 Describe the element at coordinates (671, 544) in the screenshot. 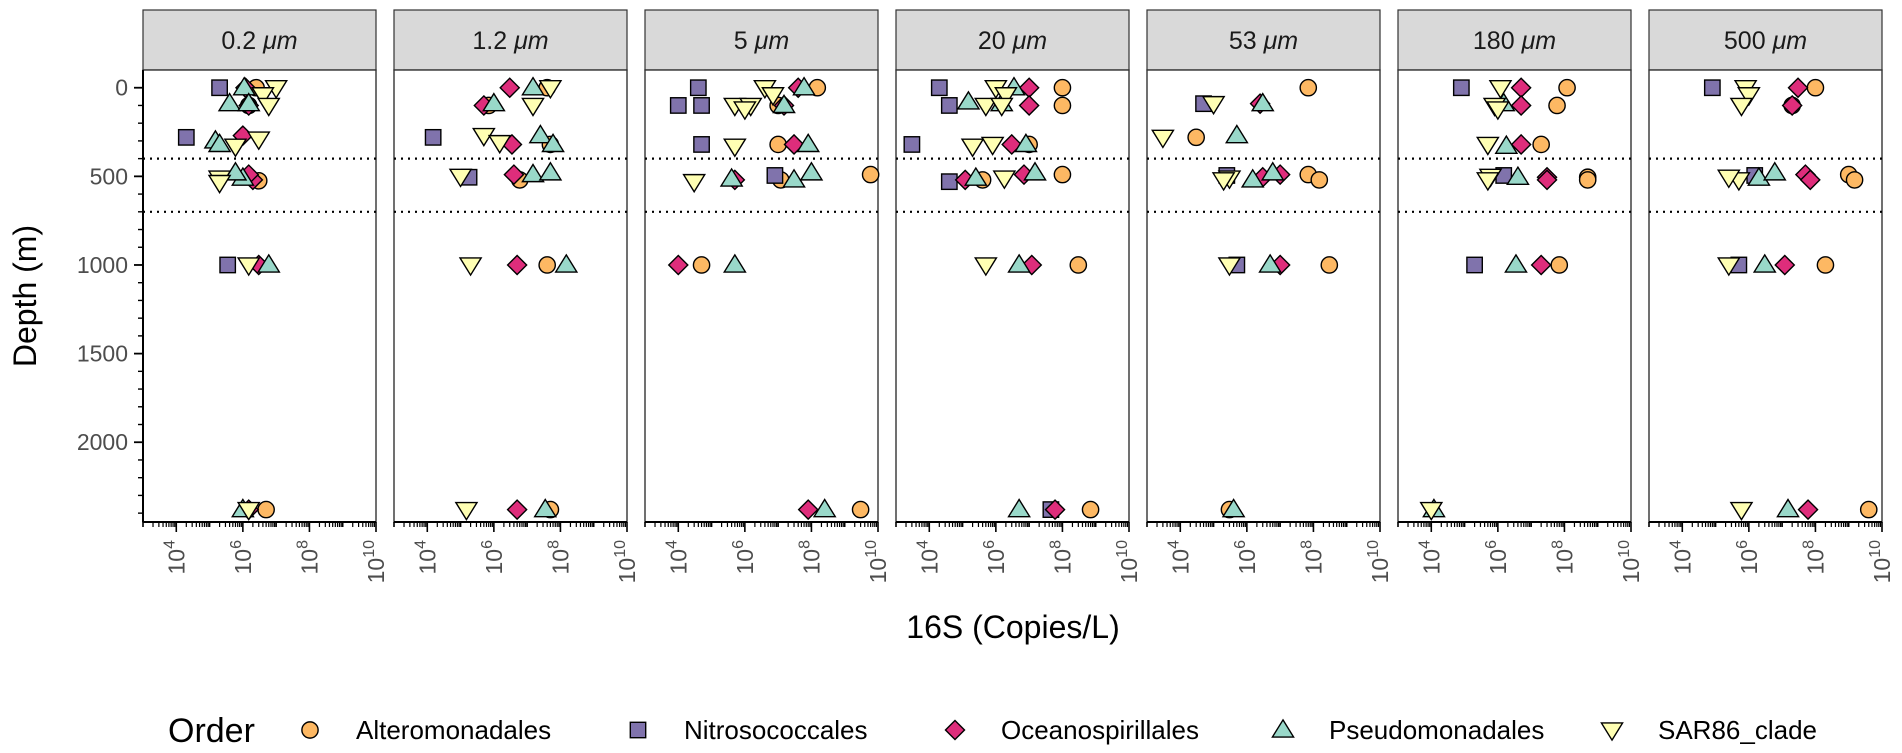

I see `tick-exponent: 4` at that location.